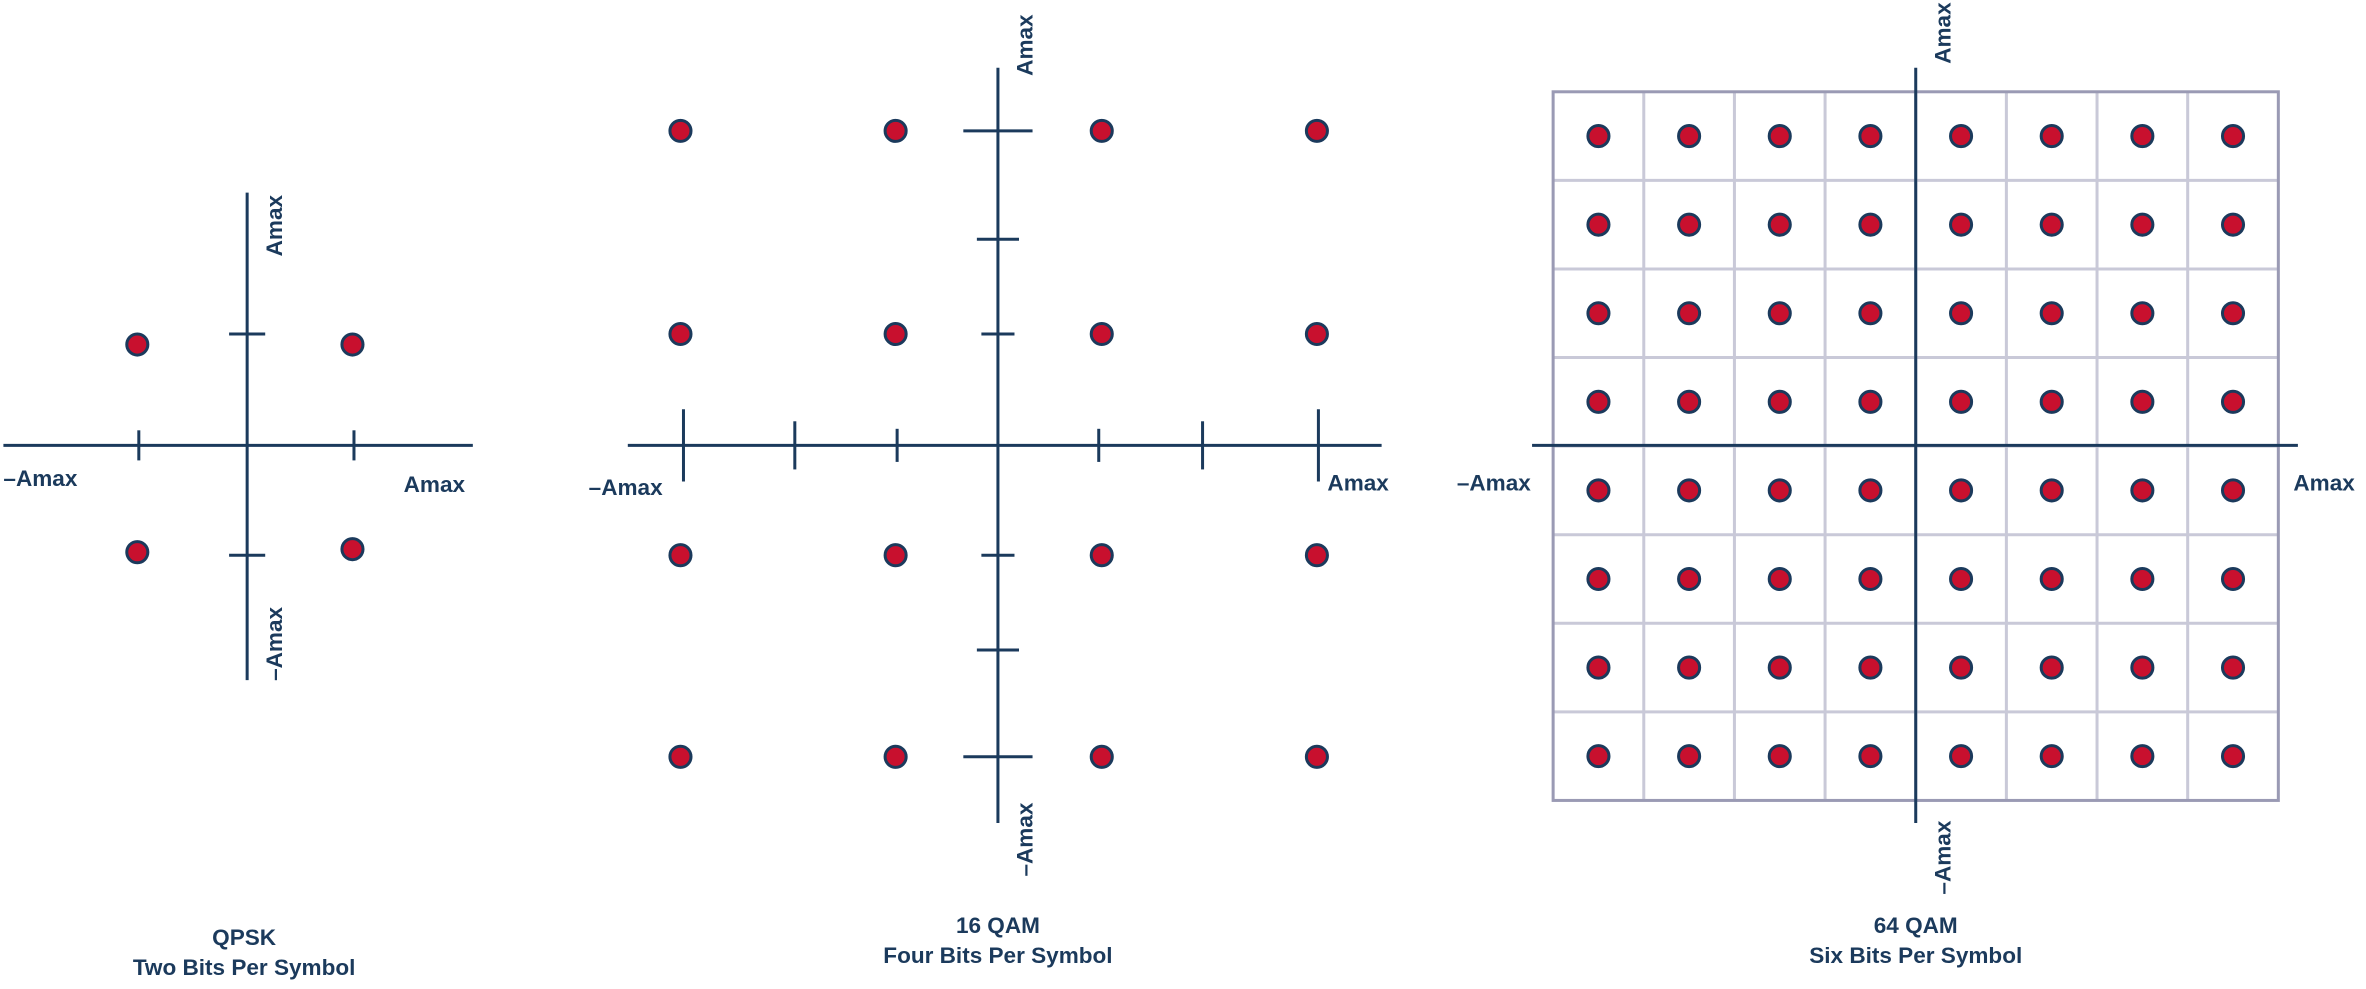 This screenshot has width=2366, height=989. I want to click on diagram-subtitle: Six Bits Per Symbol, so click(1915, 955).